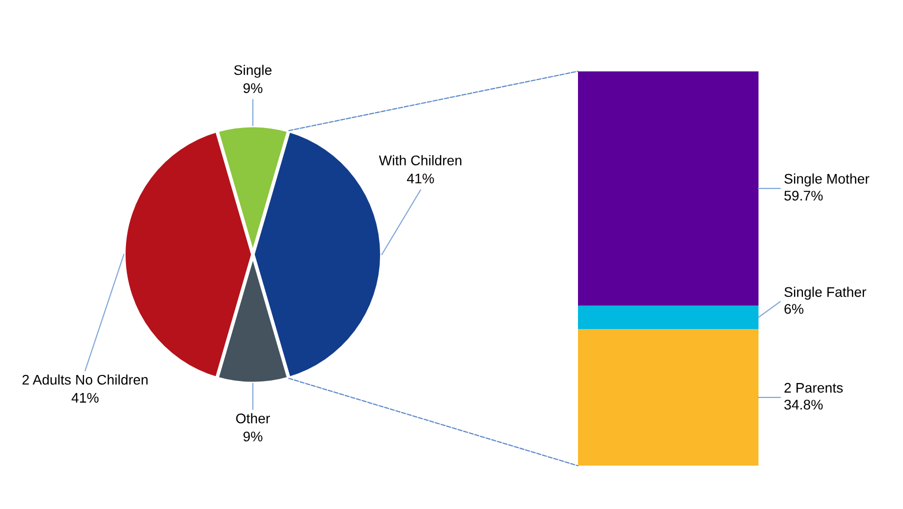 Image resolution: width=903 pixels, height=509 pixels. What do you see at coordinates (794, 309) in the screenshot?
I see `data-label: 6%` at bounding box center [794, 309].